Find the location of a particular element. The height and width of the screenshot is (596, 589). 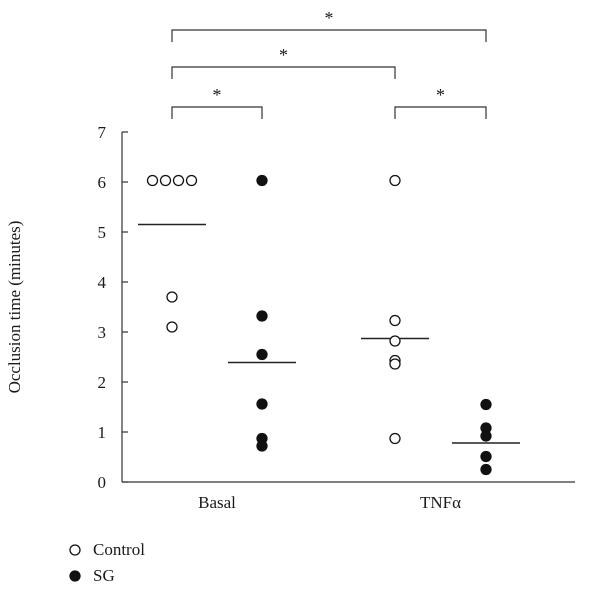

legend-marker-control is located at coordinates (75, 550).